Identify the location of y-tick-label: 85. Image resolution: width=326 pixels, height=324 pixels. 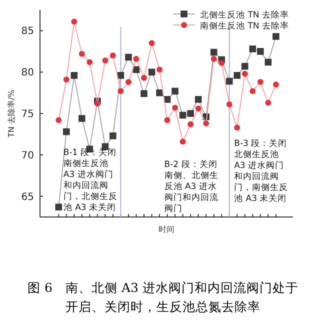
(27, 32).